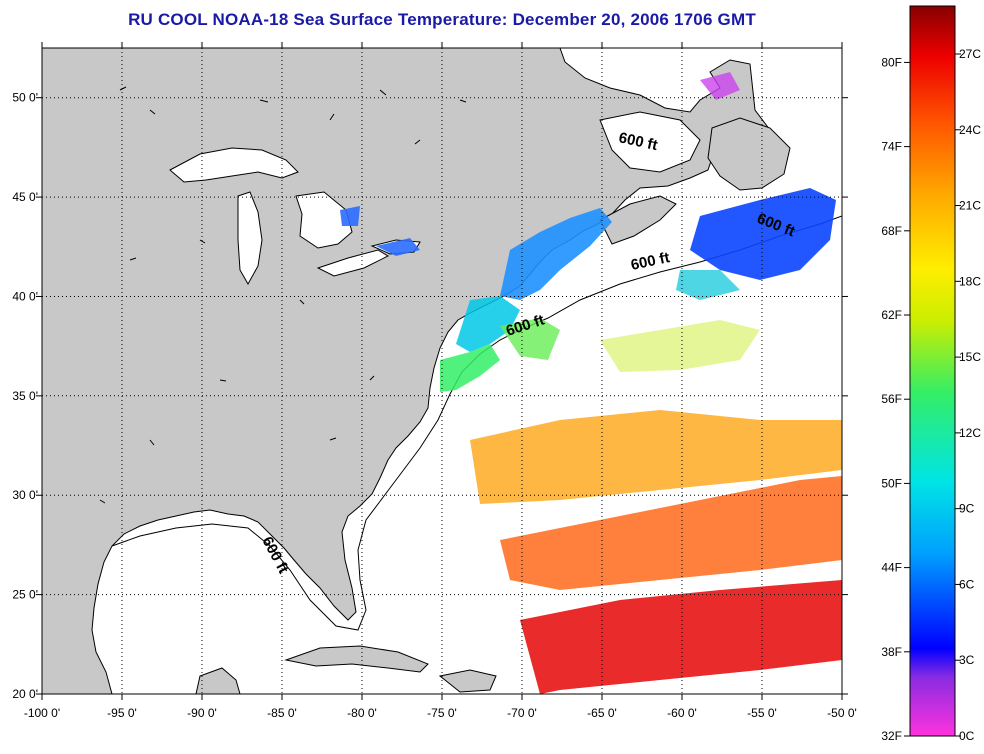 The width and height of the screenshot is (984, 754). What do you see at coordinates (282, 713) in the screenshot?
I see `lon-tick-label: -85 0'` at bounding box center [282, 713].